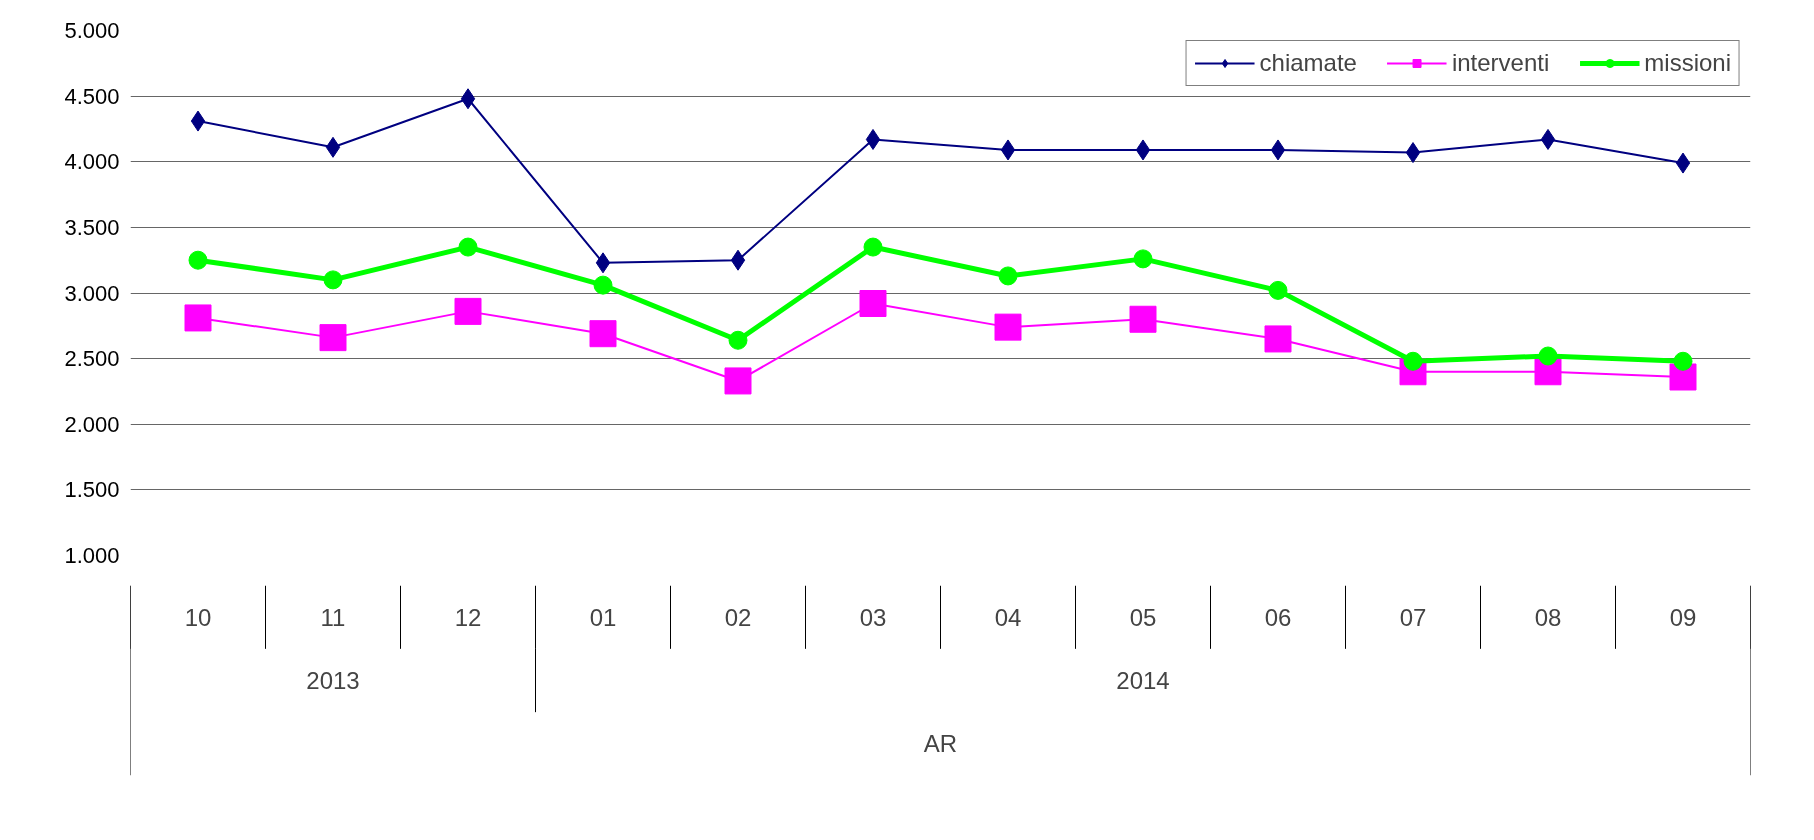 The height and width of the screenshot is (840, 1814). Describe the element at coordinates (333, 680) in the screenshot. I see `text: 2013` at that location.